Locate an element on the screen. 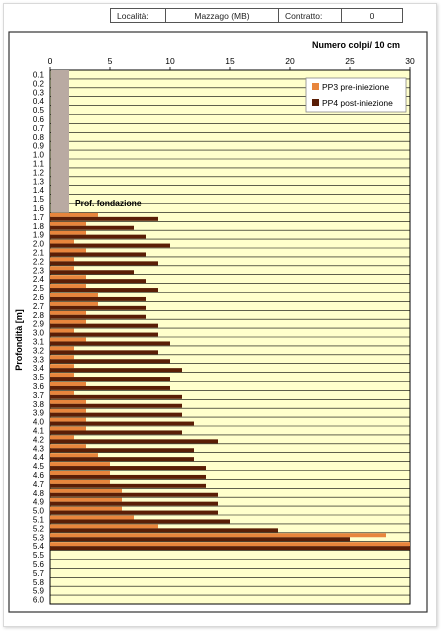  x-tick-label: 0 is located at coordinates (50, 61).